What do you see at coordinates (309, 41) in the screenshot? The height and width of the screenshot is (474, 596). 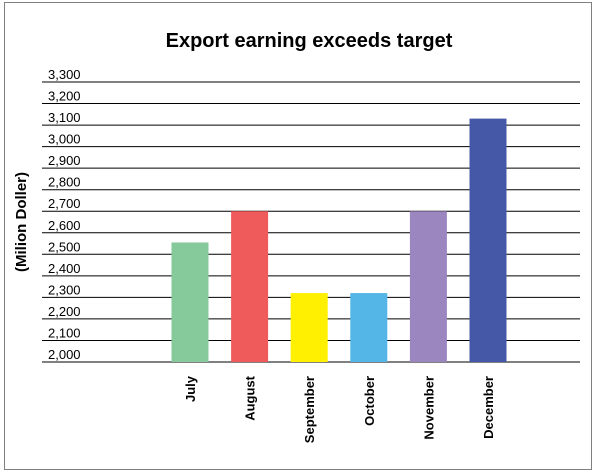 I see `chart-title: Export earning exceeds target` at bounding box center [309, 41].